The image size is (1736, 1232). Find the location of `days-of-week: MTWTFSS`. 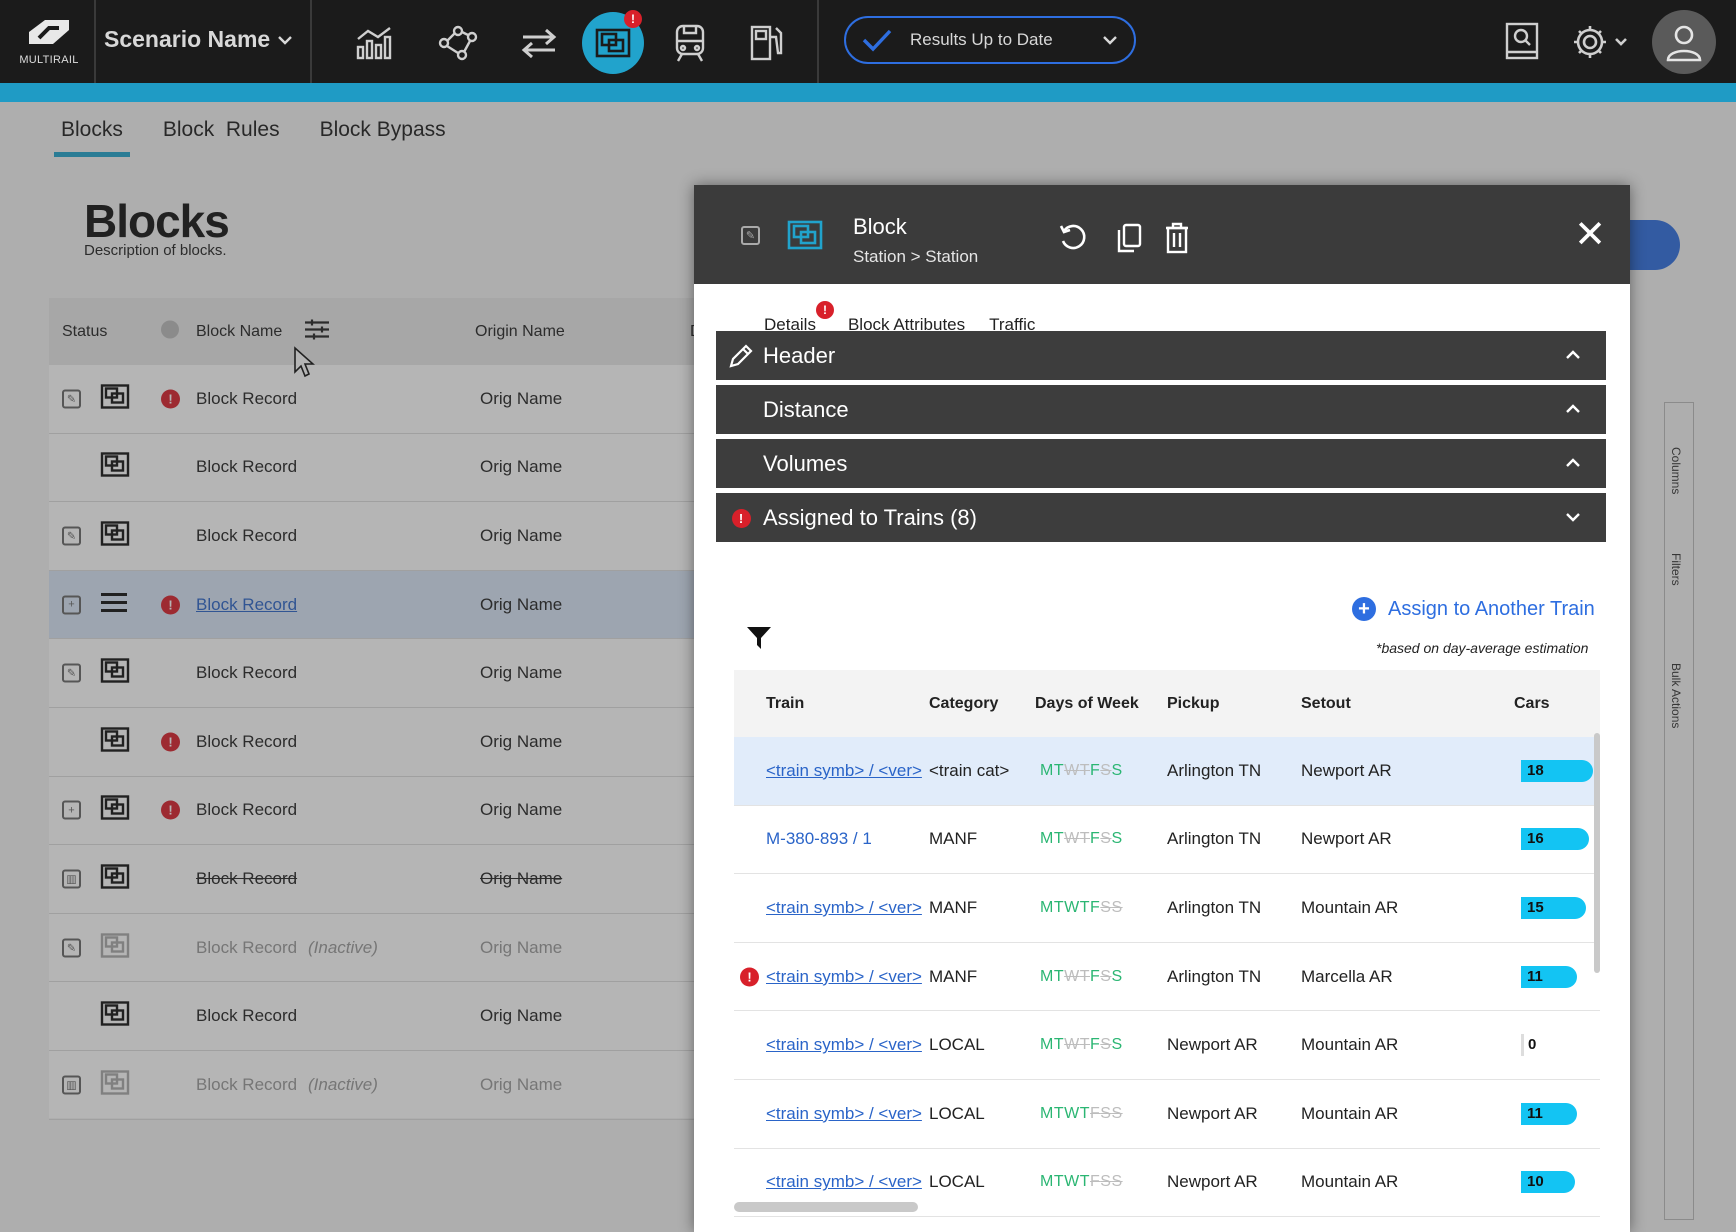

days-of-week: MTWTFSS is located at coordinates (1081, 839).